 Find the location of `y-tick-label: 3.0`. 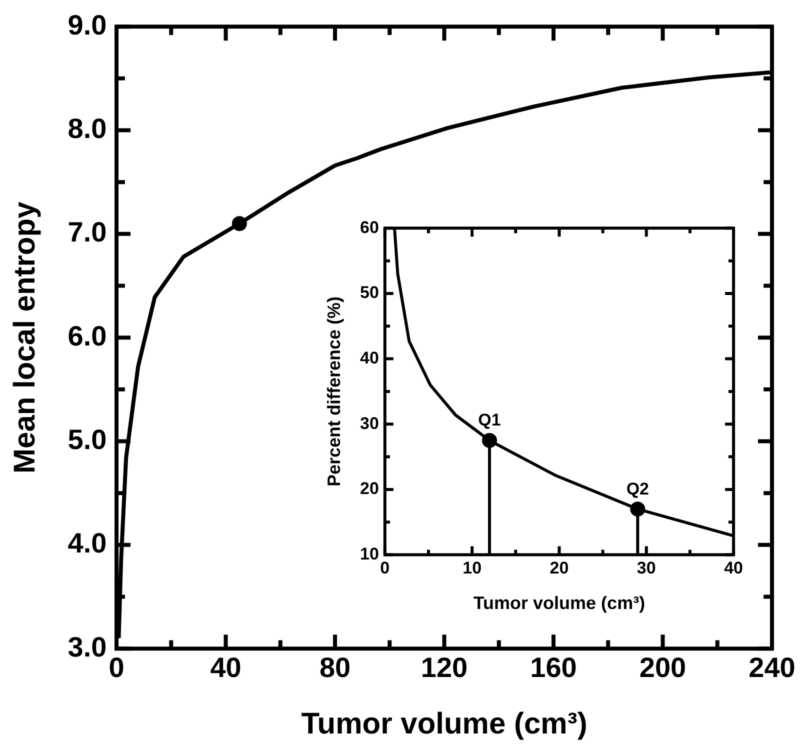

y-tick-label: 3.0 is located at coordinates (87, 646).